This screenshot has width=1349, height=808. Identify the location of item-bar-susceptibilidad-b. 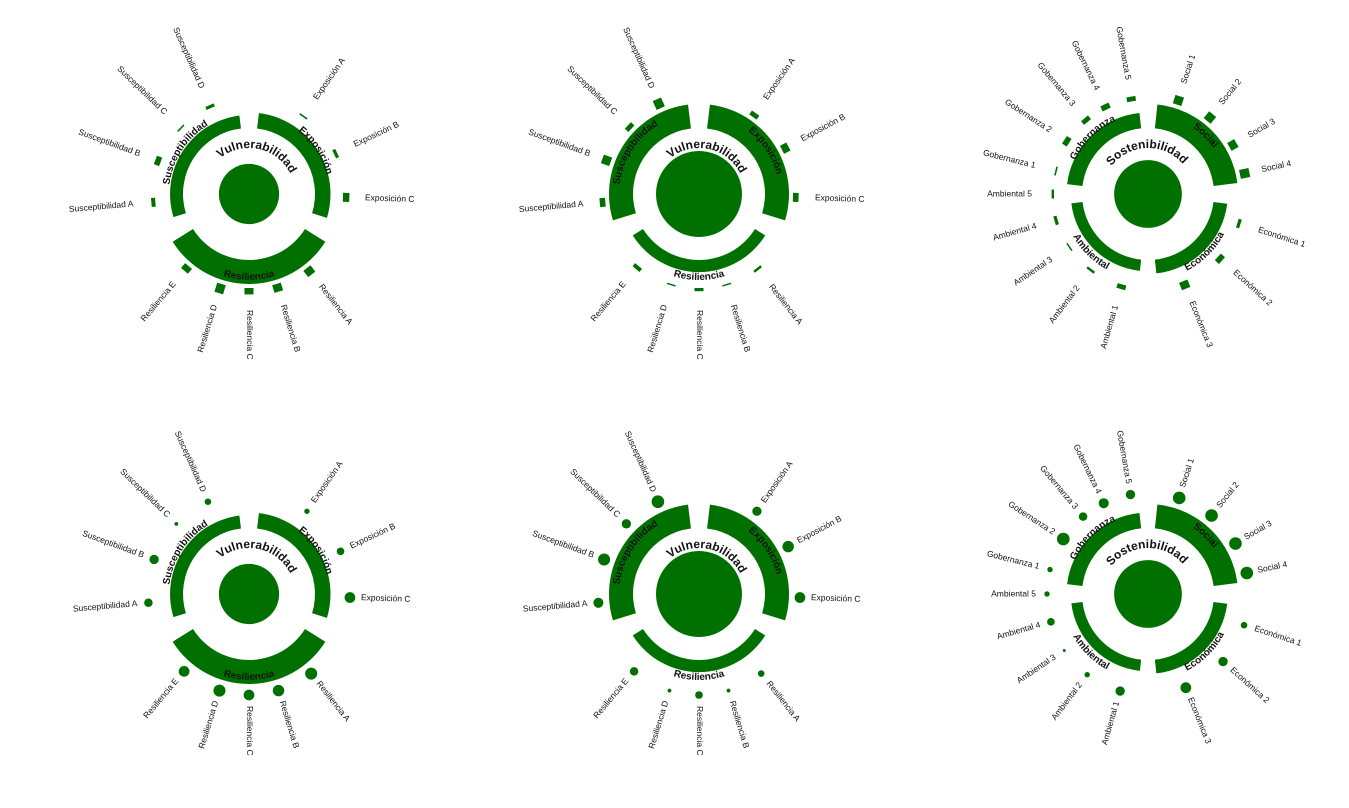
(606, 160).